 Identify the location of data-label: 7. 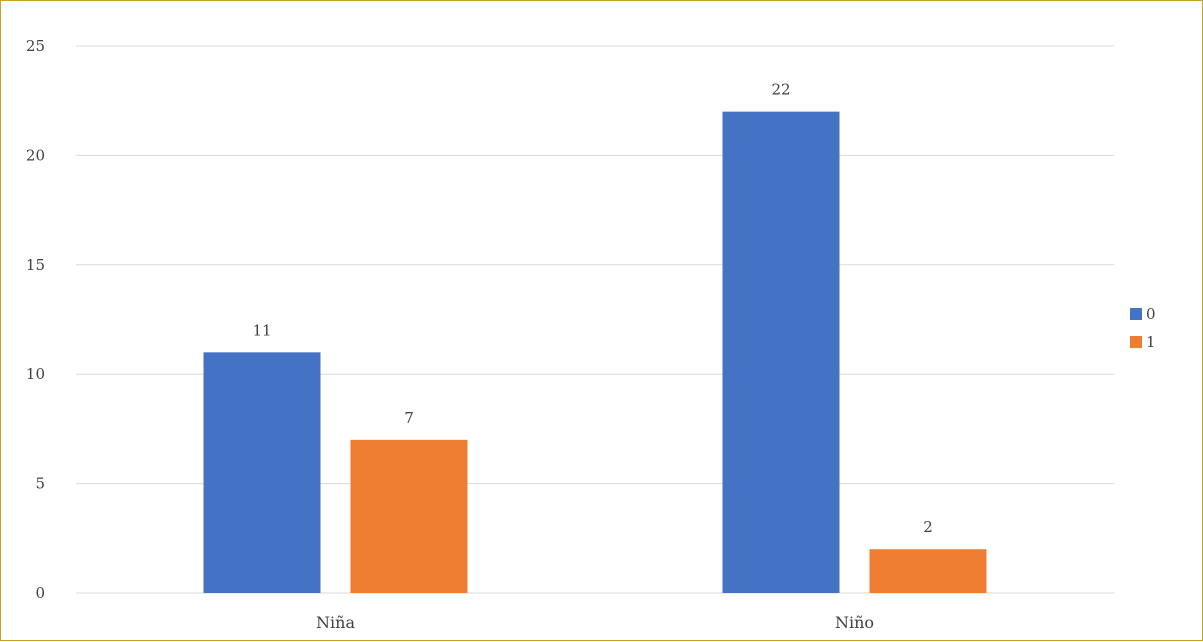
(409, 418).